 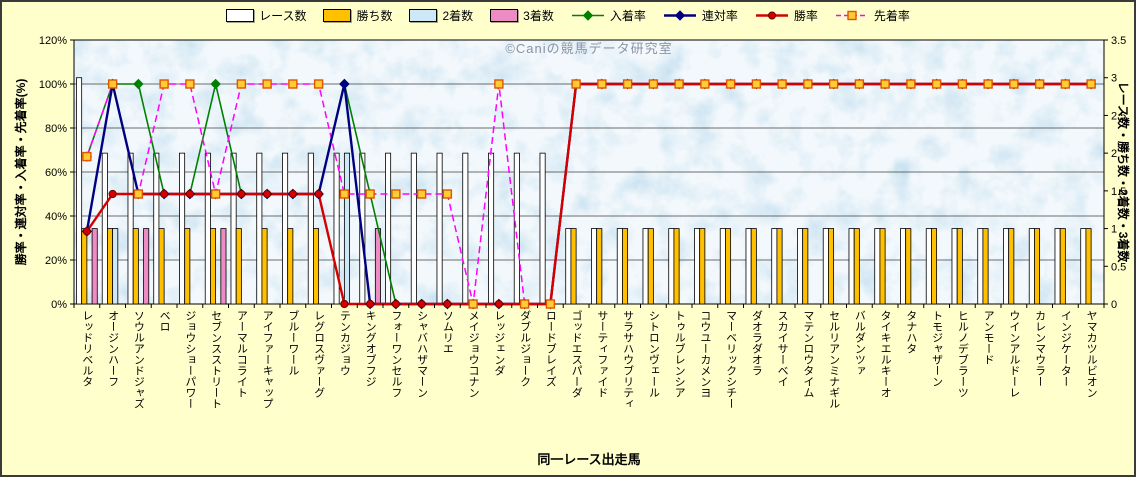 What do you see at coordinates (357, 15) in the screenshot?
I see `legend-item-wins: 勝ち数` at bounding box center [357, 15].